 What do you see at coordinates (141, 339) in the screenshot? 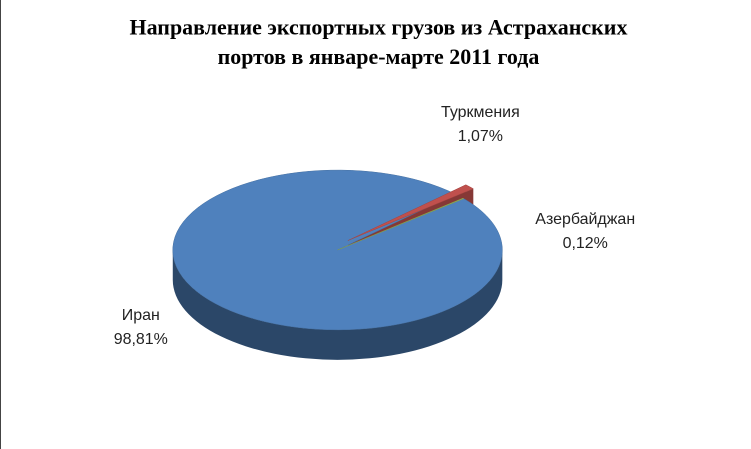
I see `value-label: 98,81%` at bounding box center [141, 339].